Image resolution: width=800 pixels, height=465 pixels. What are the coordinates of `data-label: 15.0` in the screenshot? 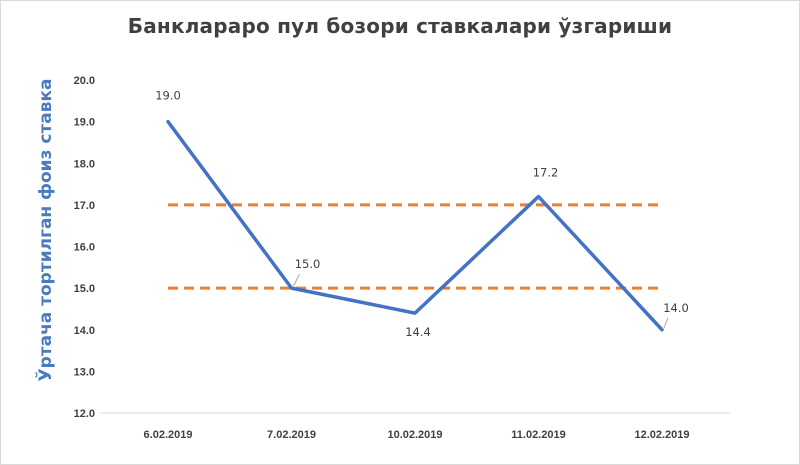 It's located at (308, 264).